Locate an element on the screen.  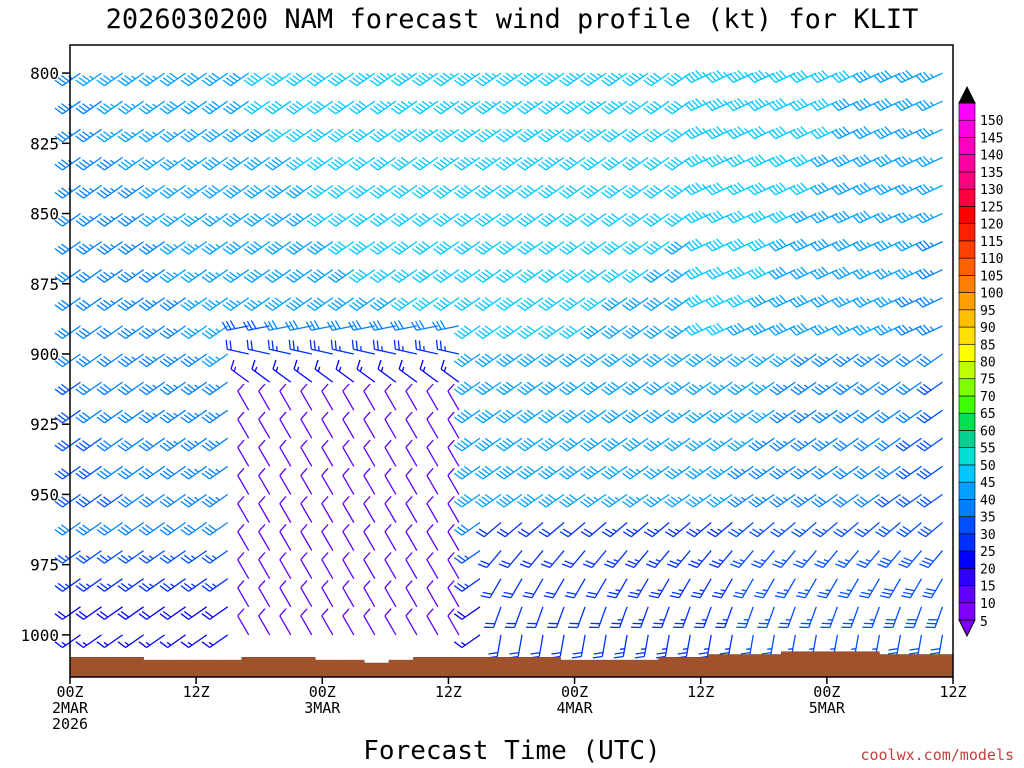
colorbar-label: 85 is located at coordinates (988, 345).